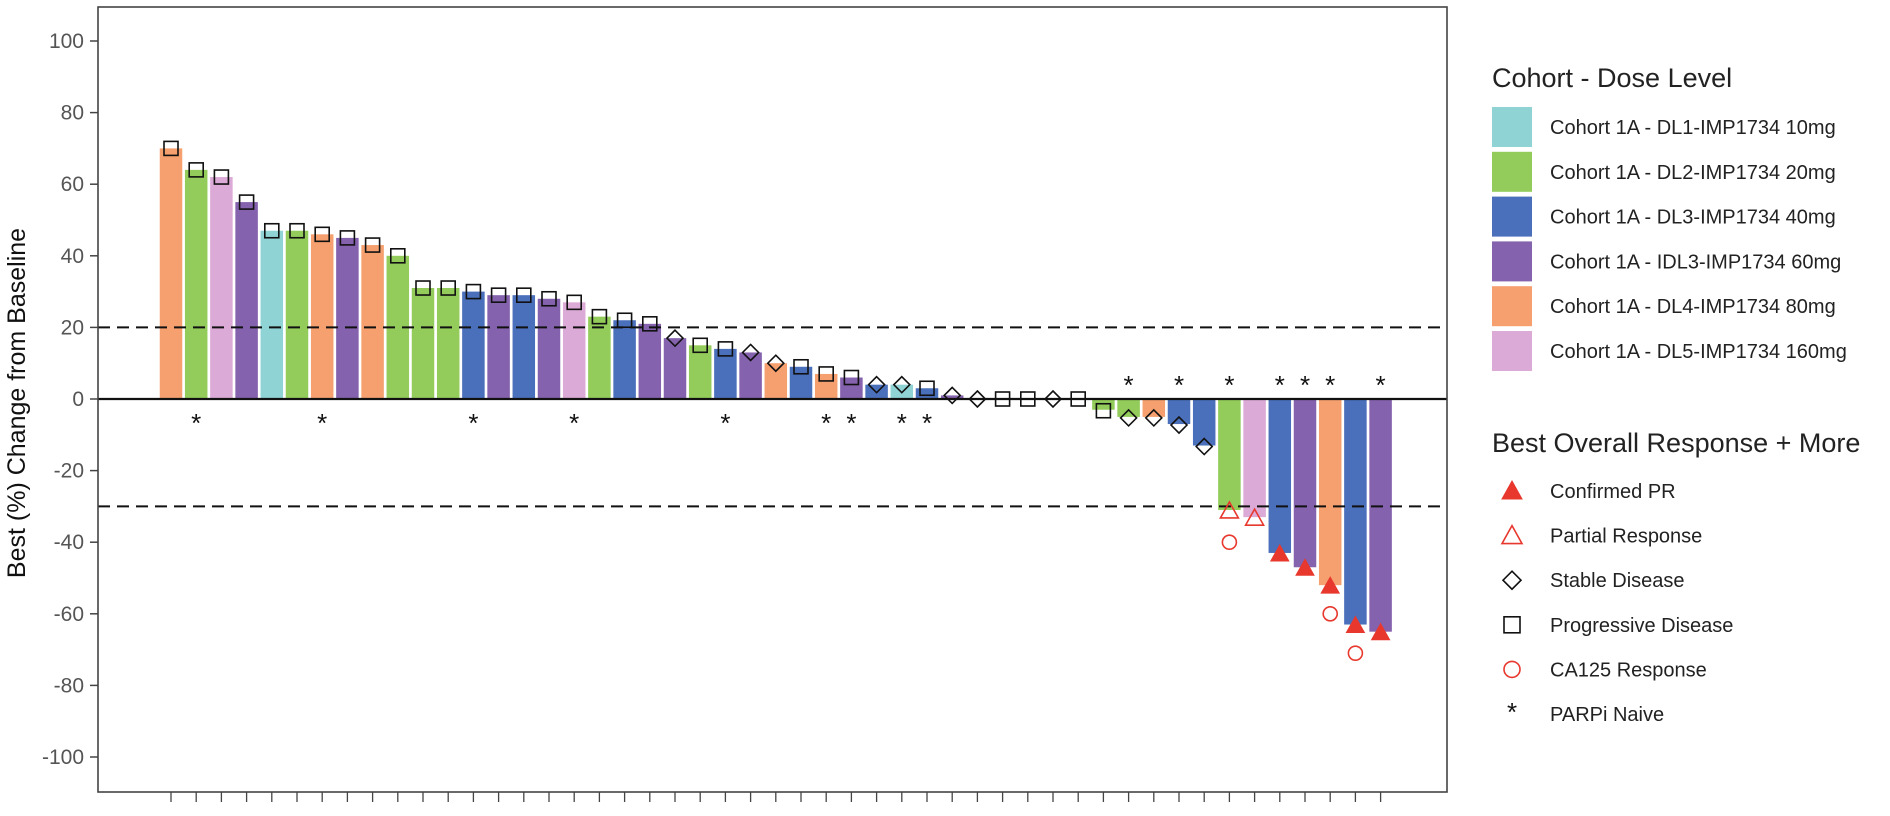 Image resolution: width=1890 pixels, height=816 pixels. I want to click on y-tick-label: -80, so click(69, 685).